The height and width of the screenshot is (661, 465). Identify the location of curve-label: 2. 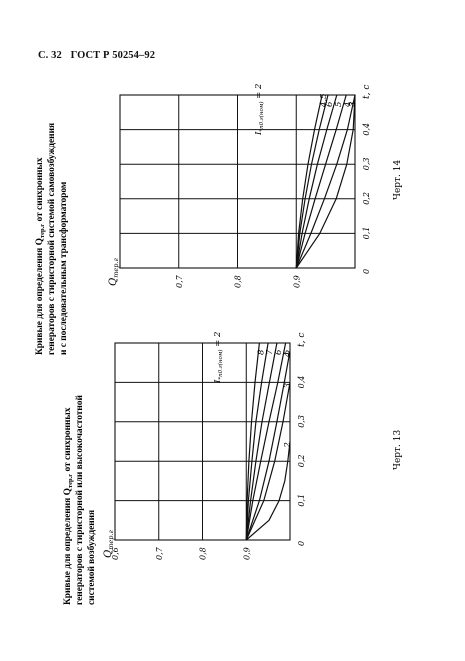
(288, 445).